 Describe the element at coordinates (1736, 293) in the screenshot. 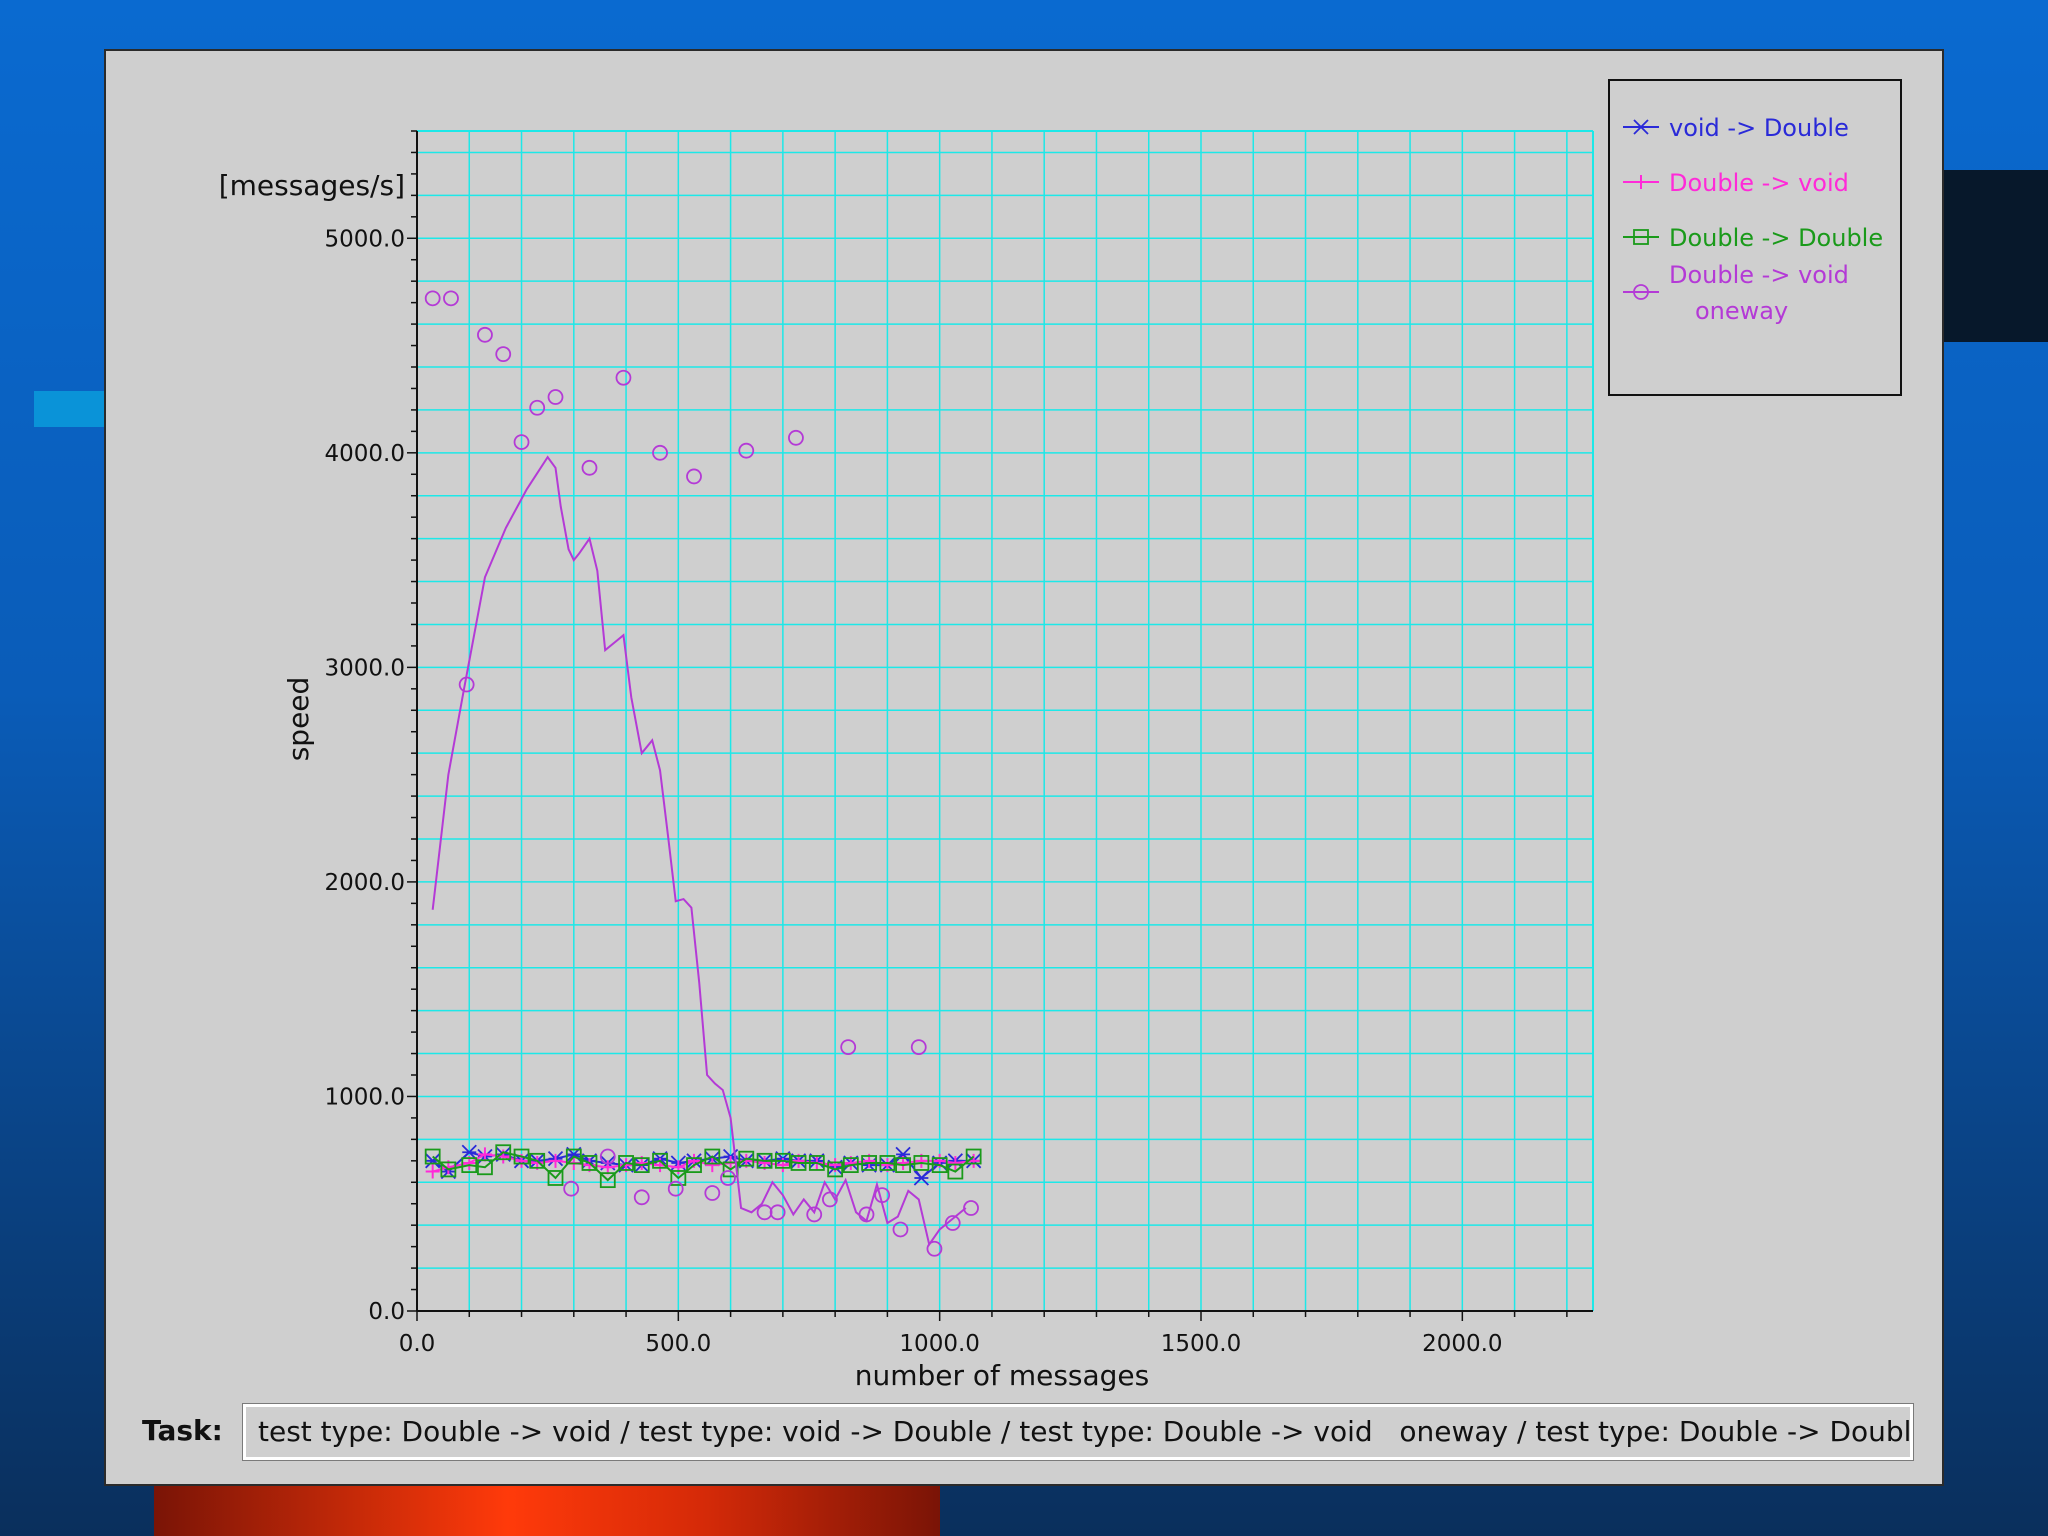

I see `legend-item-4: Double -> void oneway` at that location.